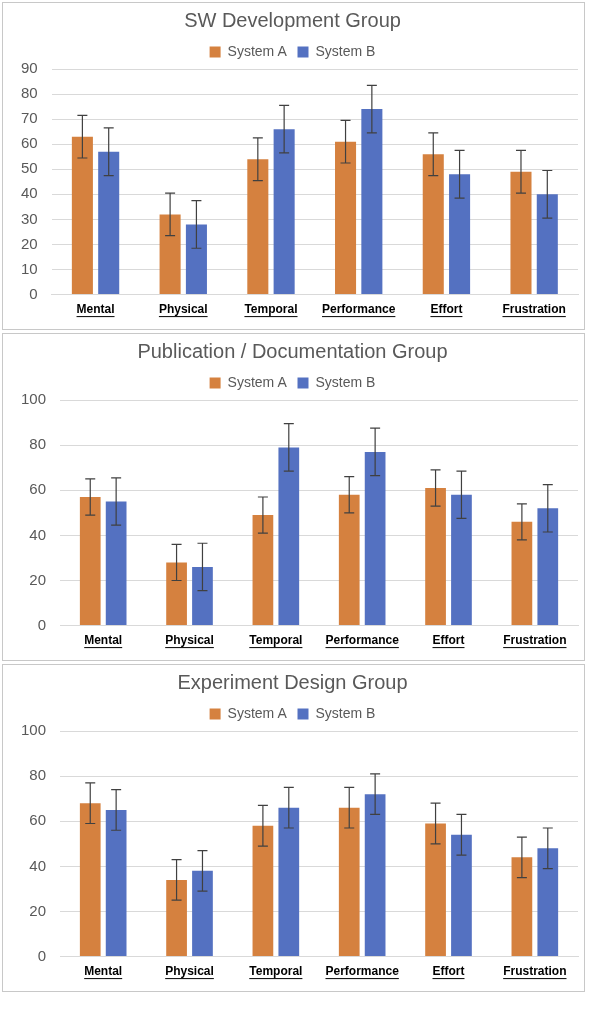  What do you see at coordinates (292, 681) in the screenshot?
I see `chart-title: Experiment Design Group` at bounding box center [292, 681].